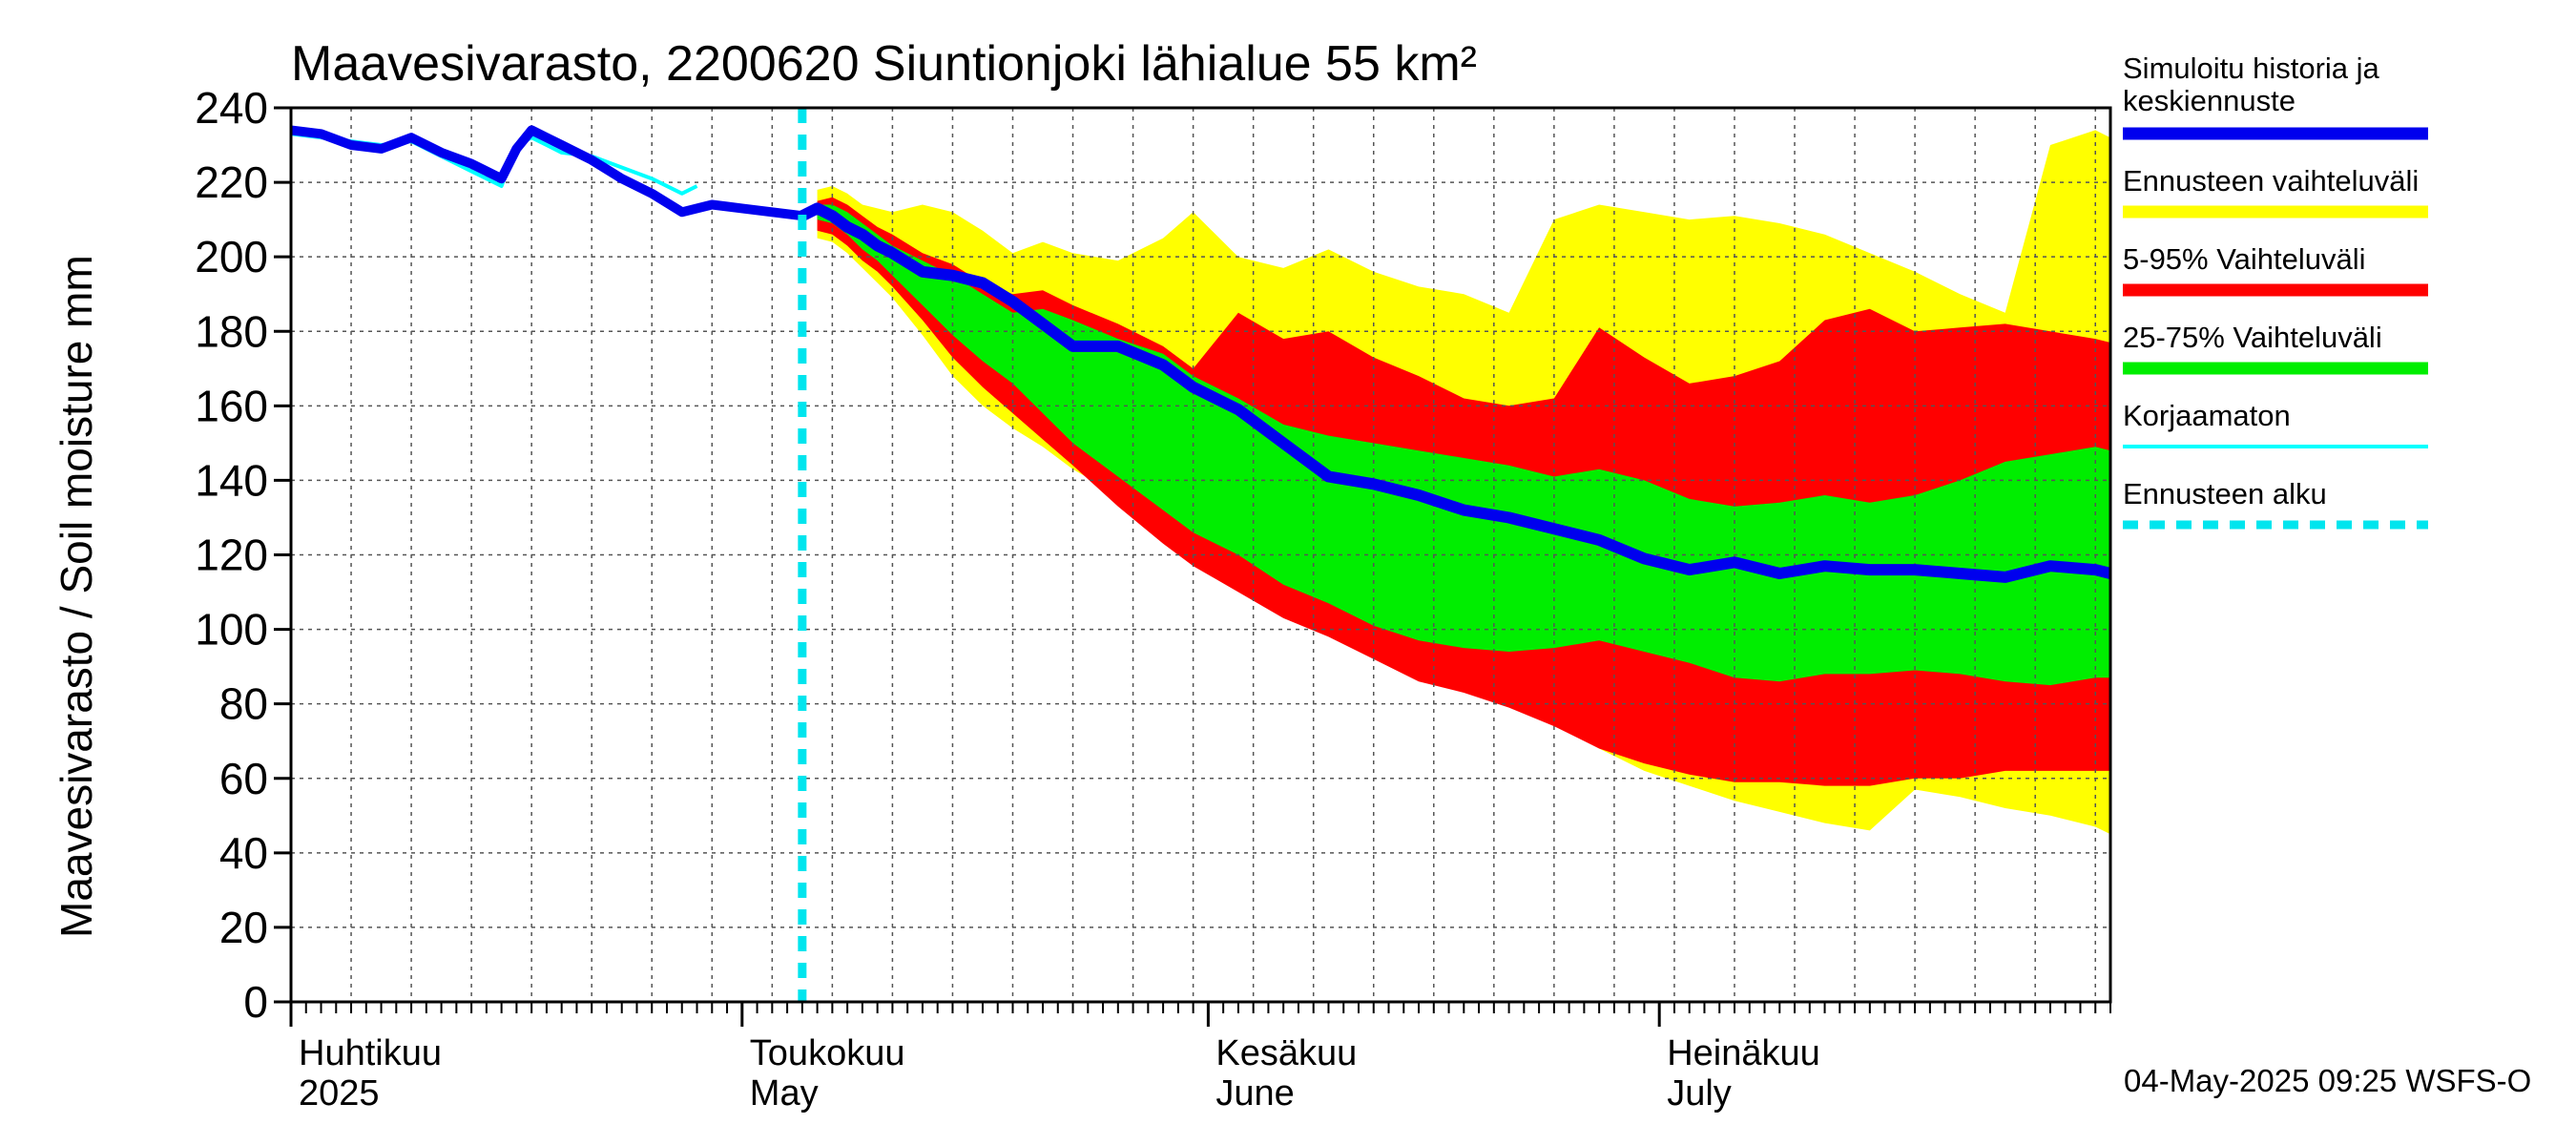 This screenshot has width=2576, height=1145. What do you see at coordinates (2252, 337) in the screenshot?
I see `legend-label-3: 25-75% Vaihteluväli` at bounding box center [2252, 337].